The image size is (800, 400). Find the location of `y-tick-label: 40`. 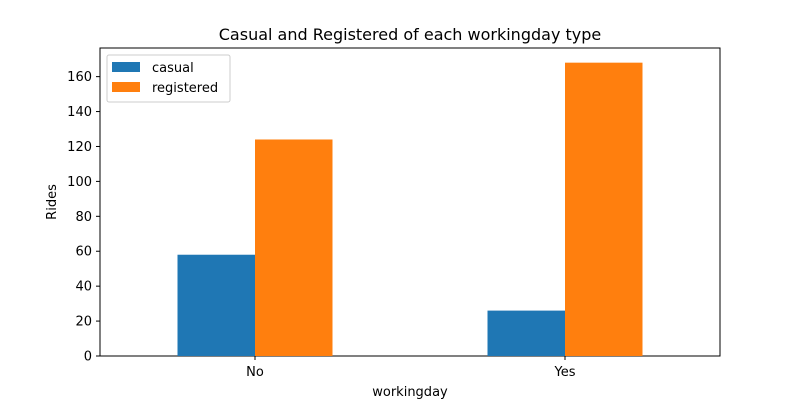

y-tick-label: 40 is located at coordinates (83, 287).